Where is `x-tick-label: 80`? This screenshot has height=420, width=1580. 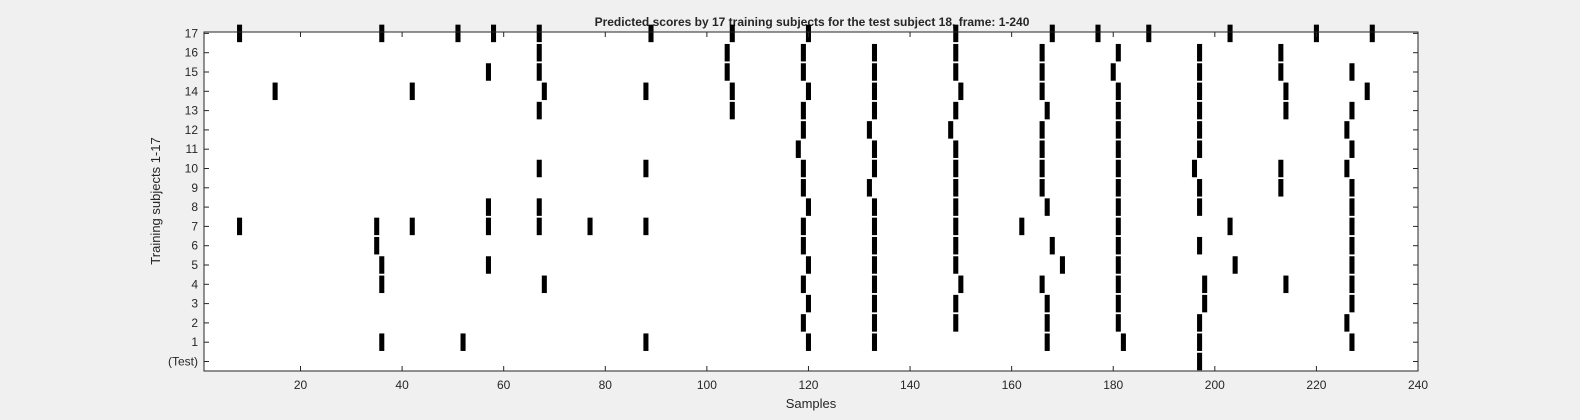 x-tick-label: 80 is located at coordinates (606, 385).